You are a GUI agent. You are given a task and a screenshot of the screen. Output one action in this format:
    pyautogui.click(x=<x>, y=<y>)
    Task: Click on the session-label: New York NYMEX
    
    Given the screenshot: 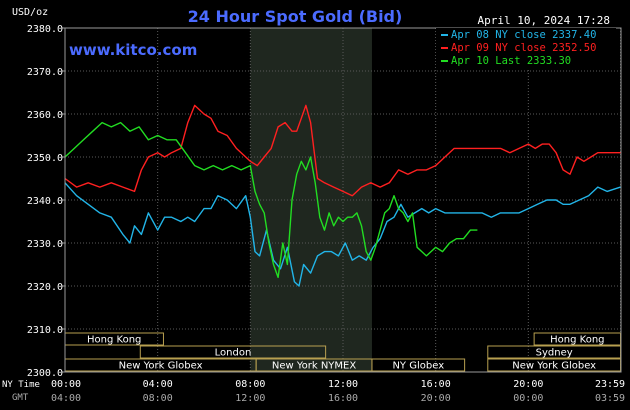 What is the action you would take?
    pyautogui.click(x=314, y=366)
    